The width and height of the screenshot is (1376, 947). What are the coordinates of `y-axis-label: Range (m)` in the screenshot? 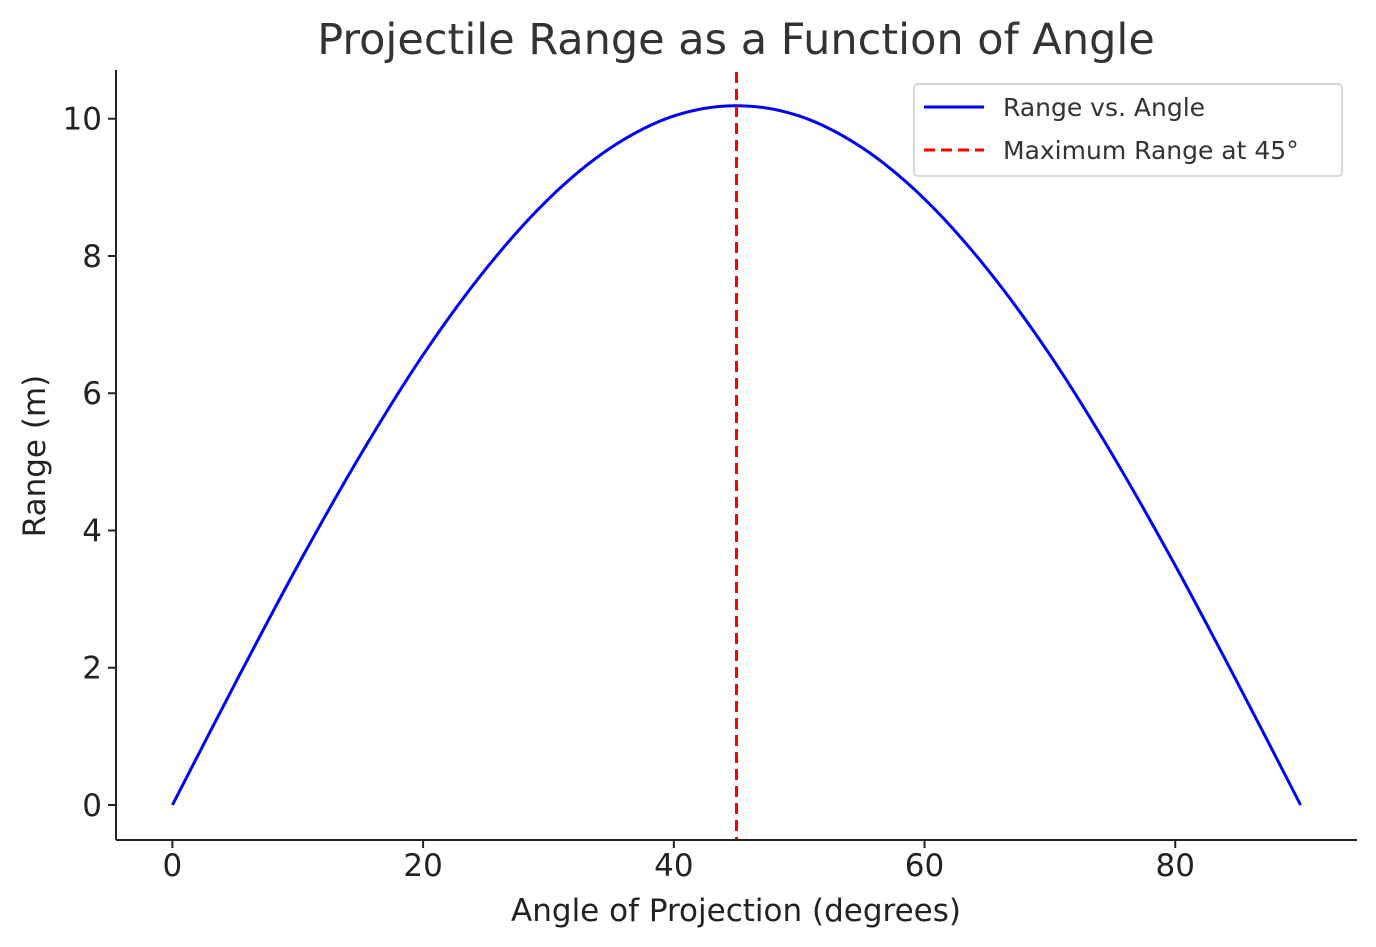 It's located at (35, 456).